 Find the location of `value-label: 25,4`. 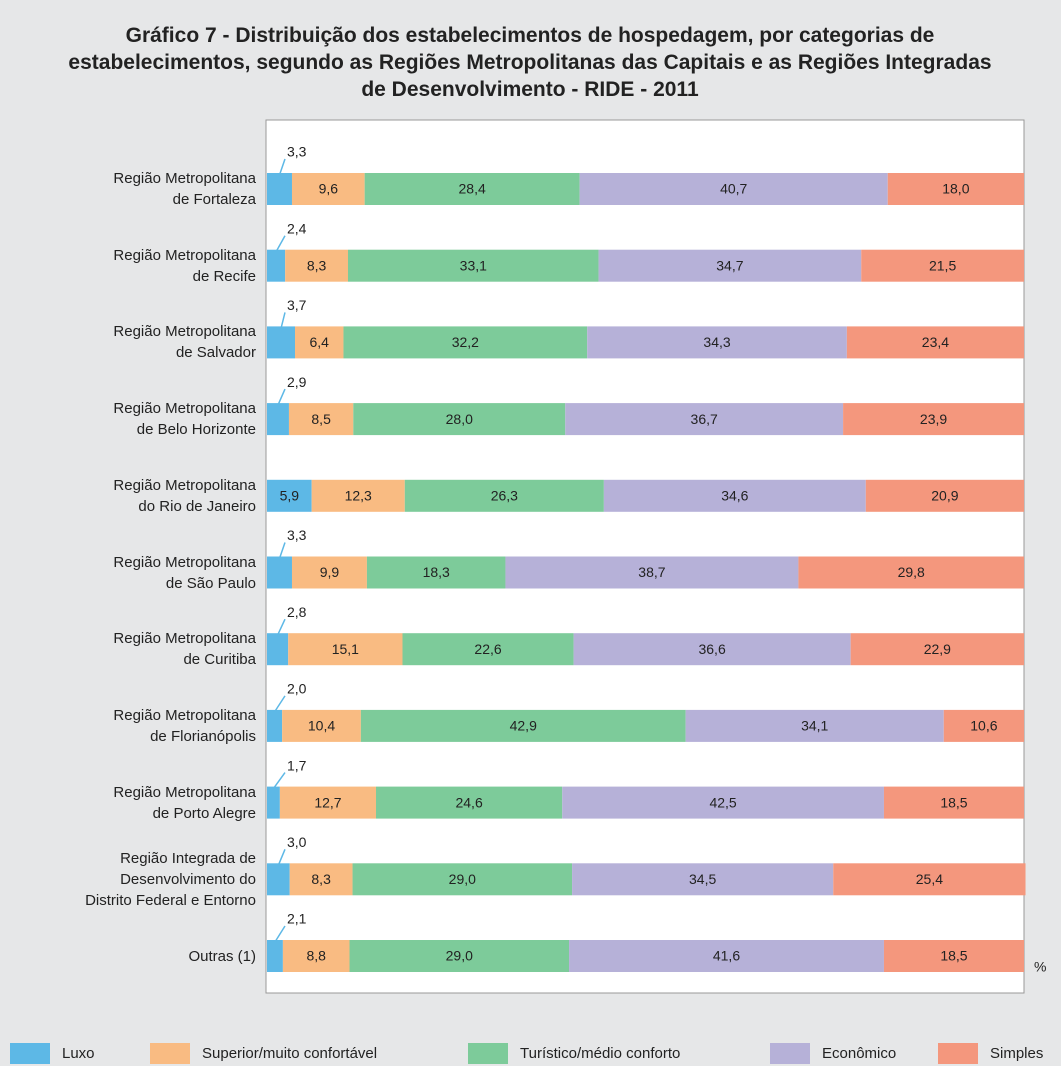

value-label: 25,4 is located at coordinates (929, 879).